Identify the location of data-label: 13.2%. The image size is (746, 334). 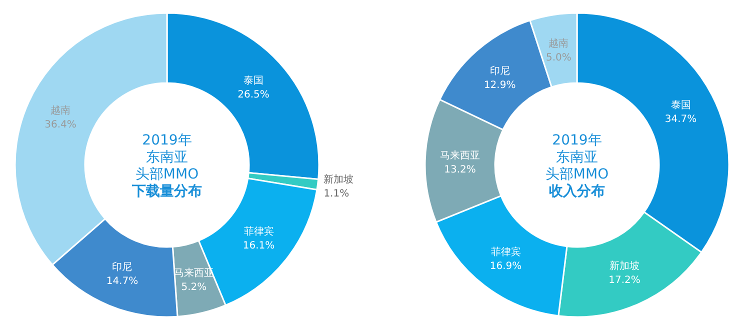
(460, 170).